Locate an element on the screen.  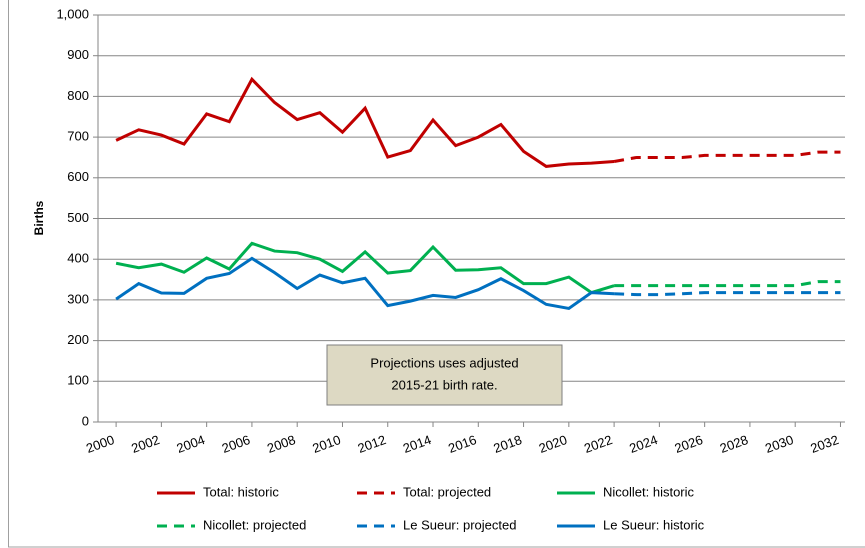
y-tick-label: 500 is located at coordinates (78, 217).